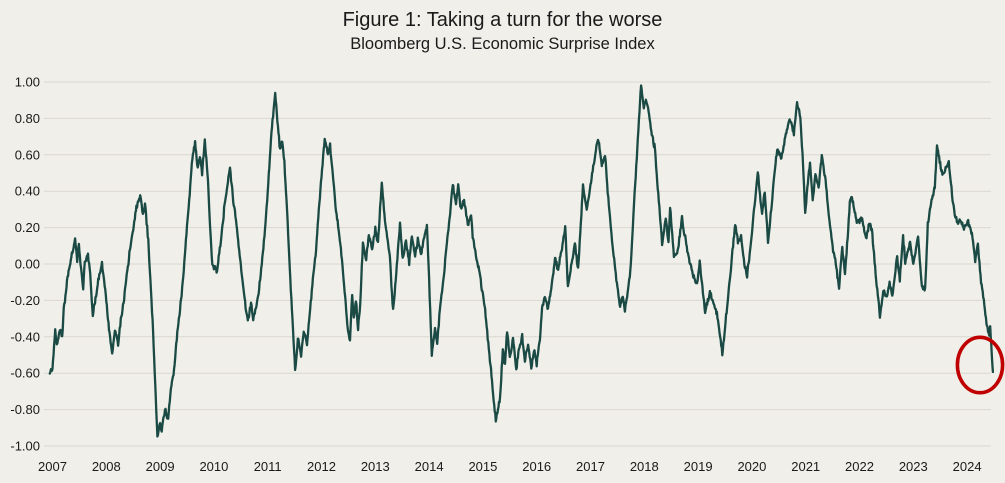 The image size is (1005, 483). I want to click on x-axis-tick-label: 2017, so click(590, 466).